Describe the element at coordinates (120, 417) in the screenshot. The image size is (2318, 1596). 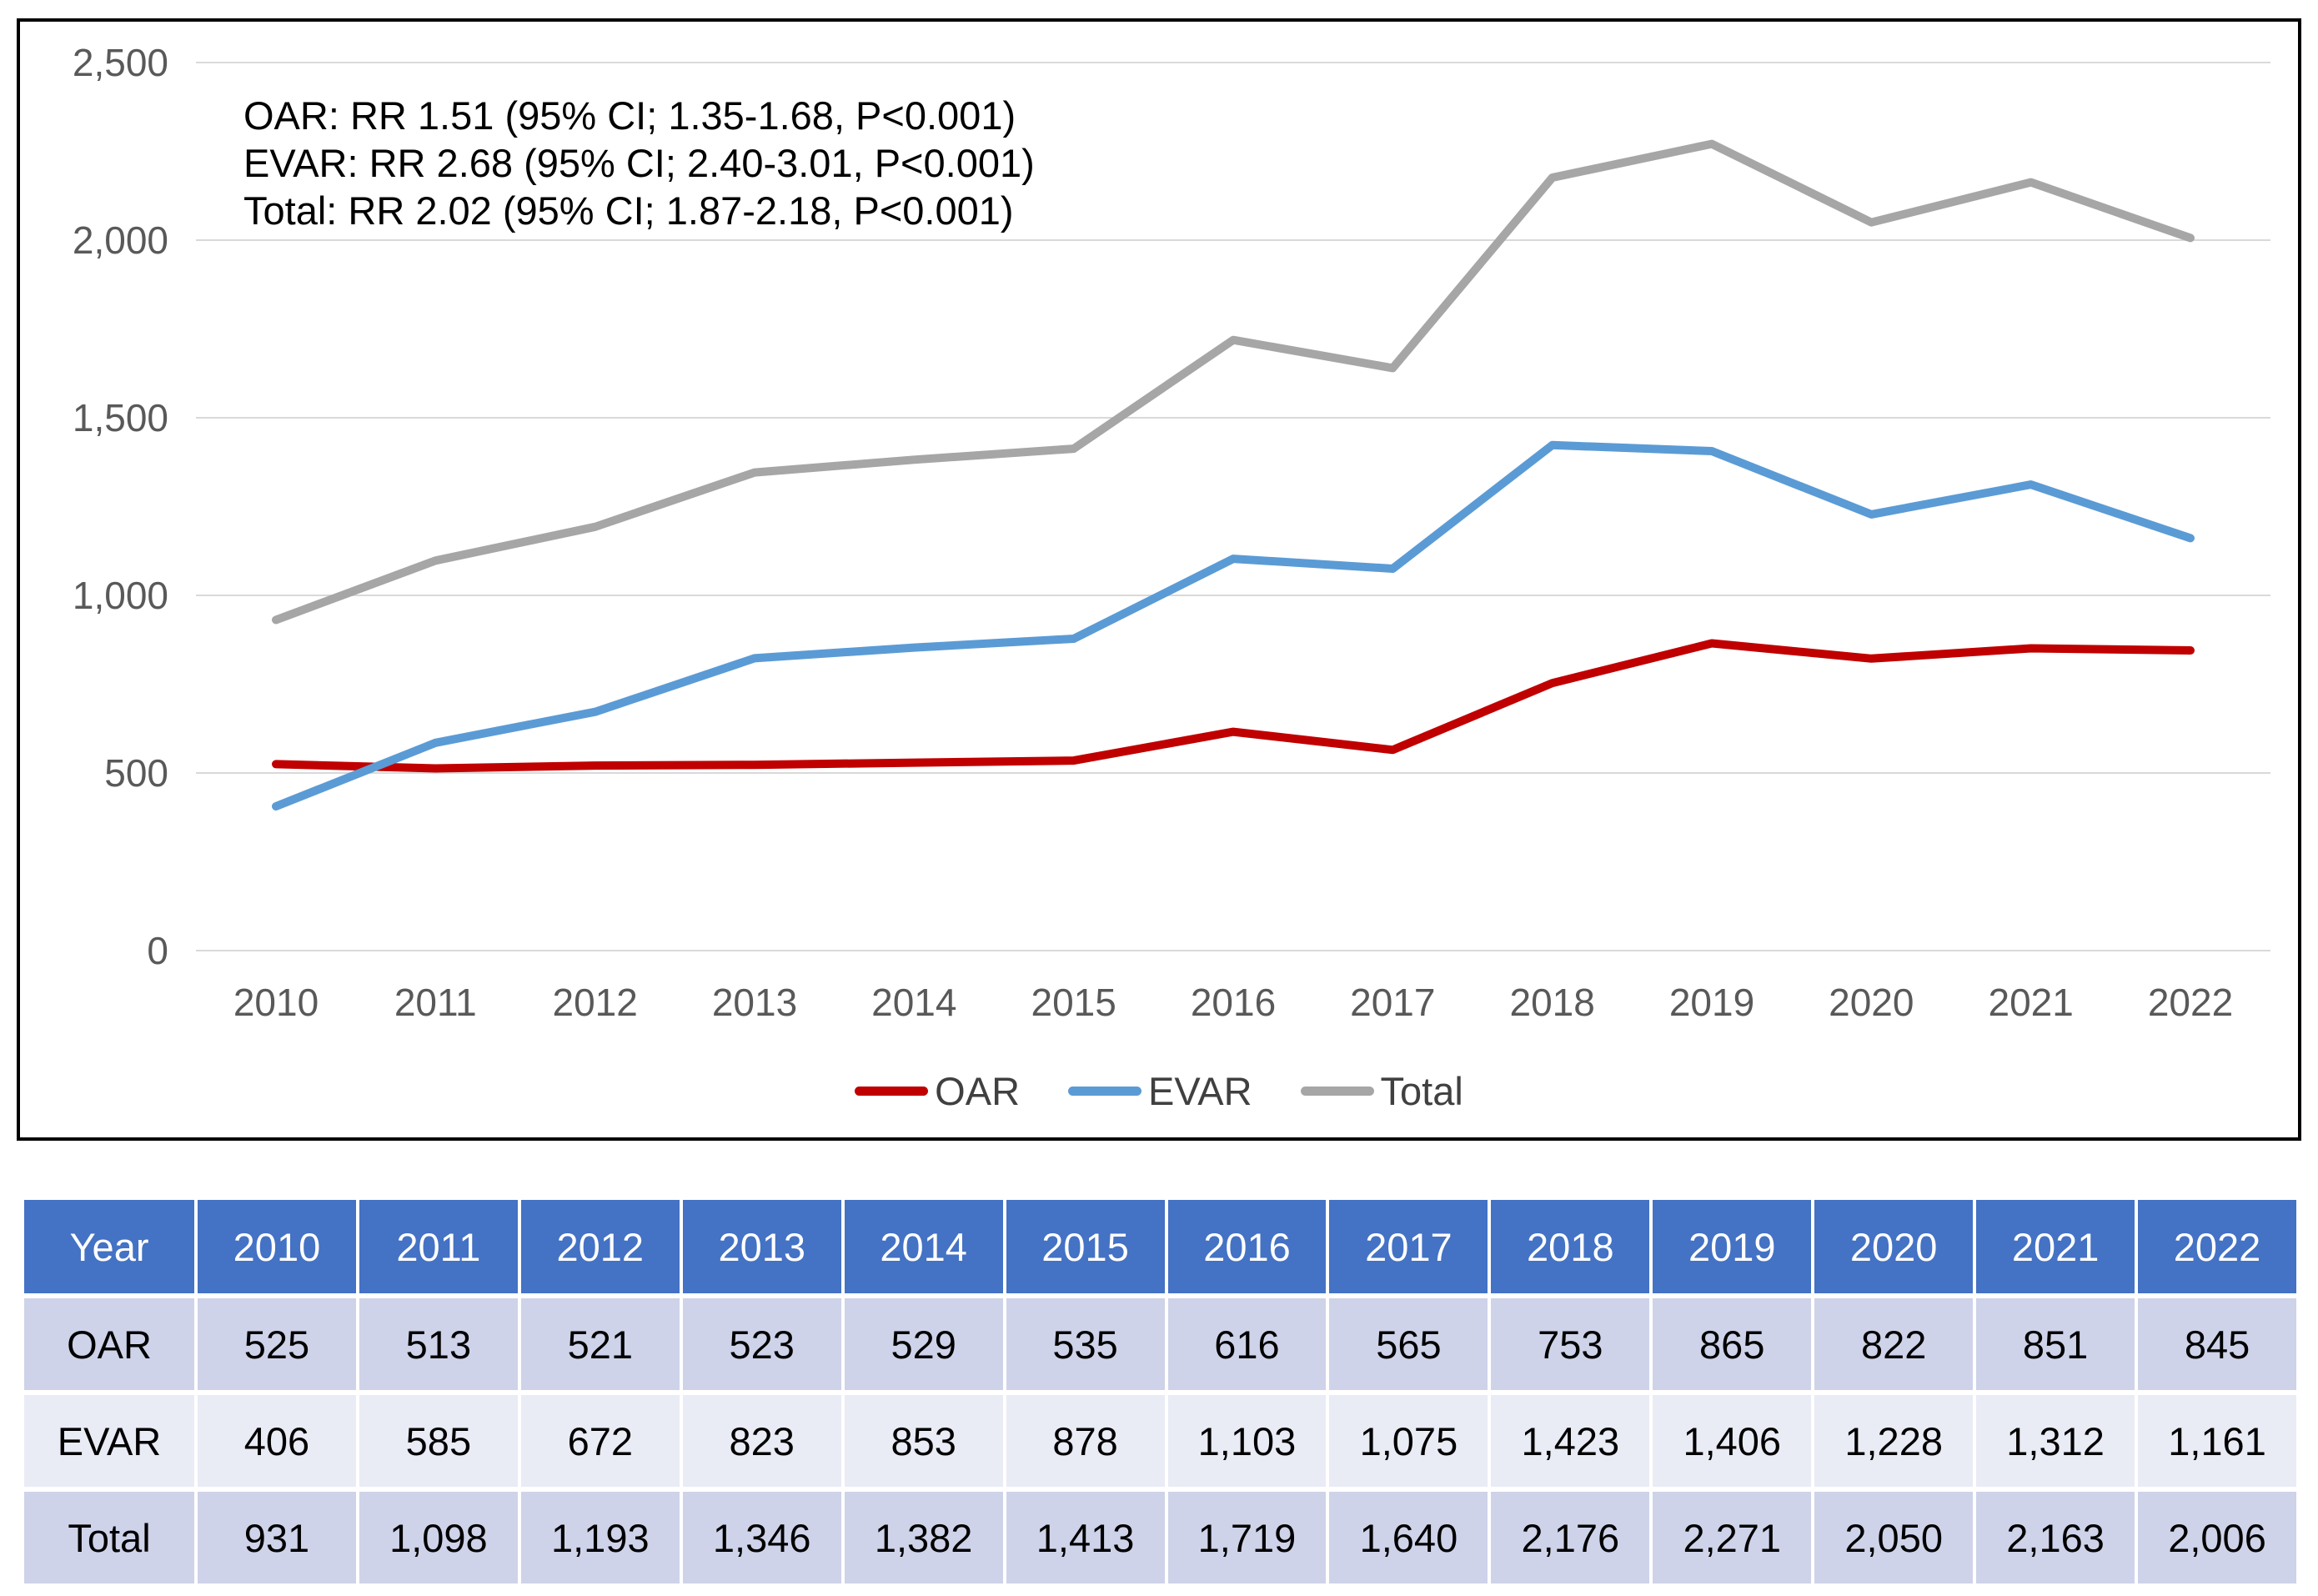
I see `y-axis-tick-label: 1,500` at that location.